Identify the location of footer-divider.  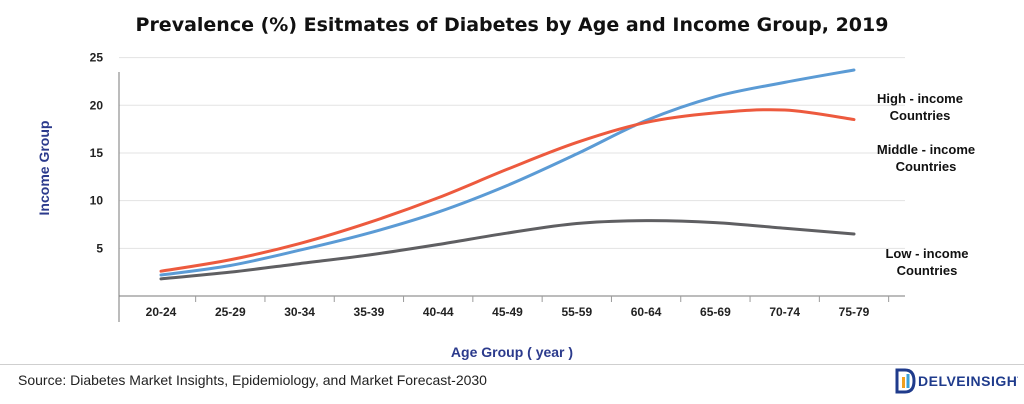
(512, 364).